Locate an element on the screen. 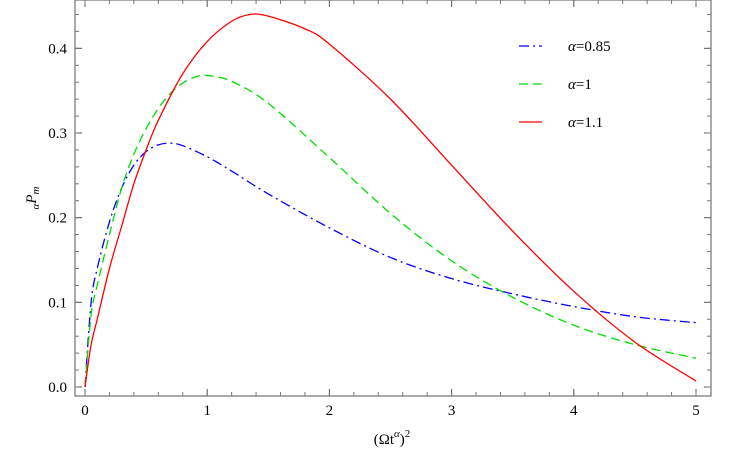 The height and width of the screenshot is (467, 747). x-axis-label-power: 2 is located at coordinates (408, 434).